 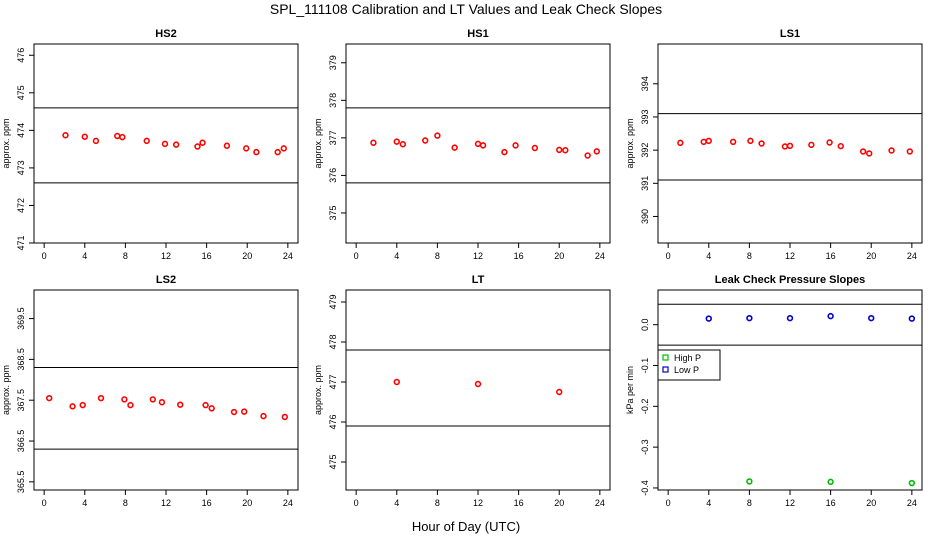 What do you see at coordinates (645, 150) in the screenshot?
I see `y-tick-label: 392` at bounding box center [645, 150].